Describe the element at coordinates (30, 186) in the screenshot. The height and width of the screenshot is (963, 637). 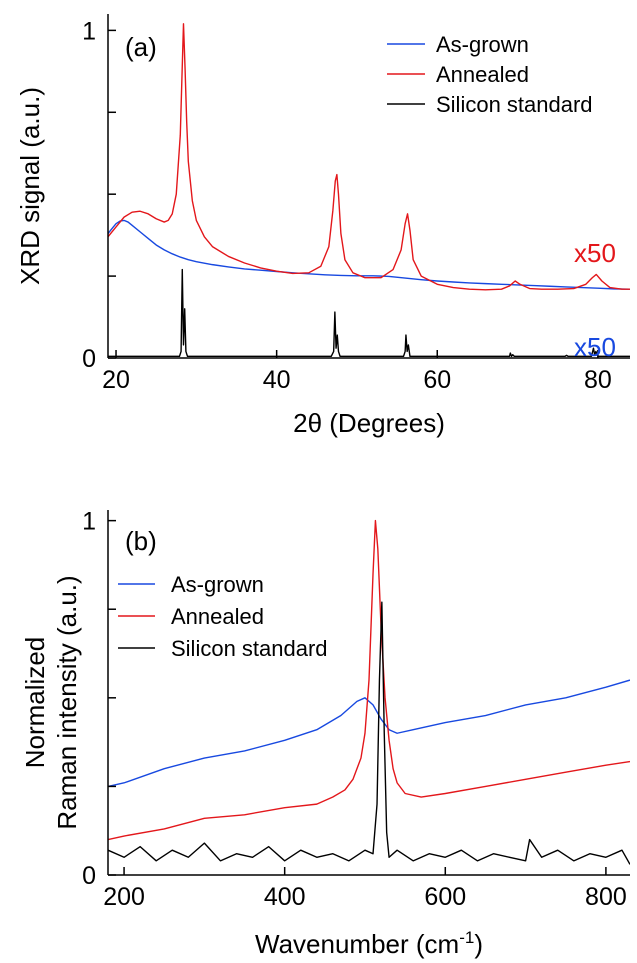
I see `y-axis-title: XRD signal (a.u.)` at that location.